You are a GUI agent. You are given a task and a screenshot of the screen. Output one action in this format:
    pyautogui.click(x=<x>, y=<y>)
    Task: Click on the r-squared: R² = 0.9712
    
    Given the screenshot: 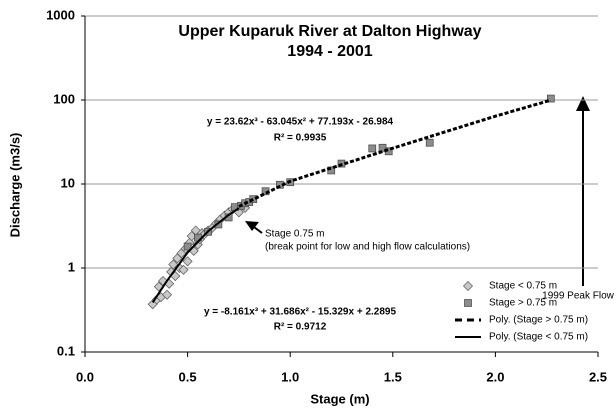 What is the action you would take?
    pyautogui.click(x=300, y=327)
    